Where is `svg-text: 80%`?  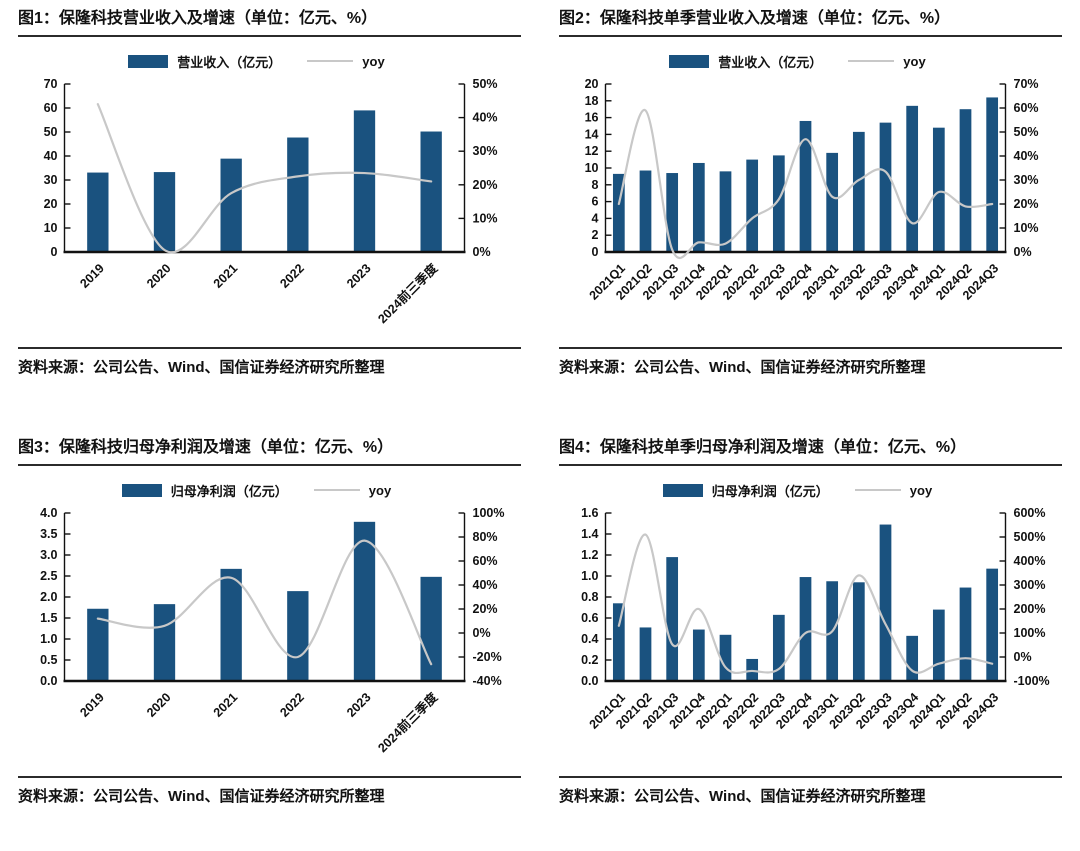
svg-text: 80% is located at coordinates (485, 537).